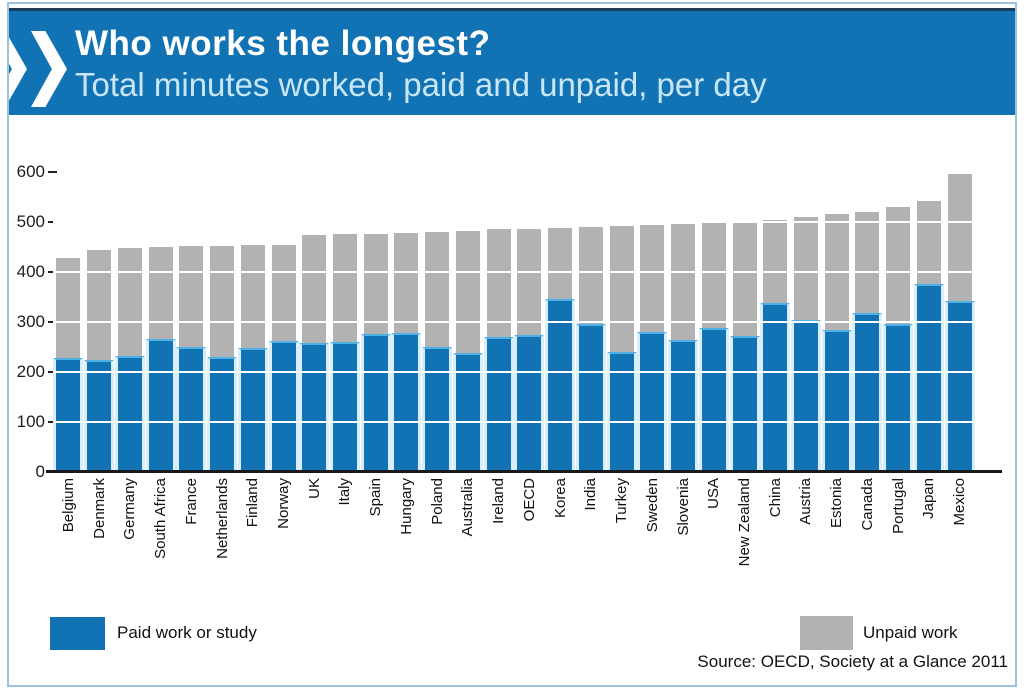 The image size is (1024, 692). Describe the element at coordinates (560, 540) in the screenshot. I see `x-label-column: Korea` at that location.